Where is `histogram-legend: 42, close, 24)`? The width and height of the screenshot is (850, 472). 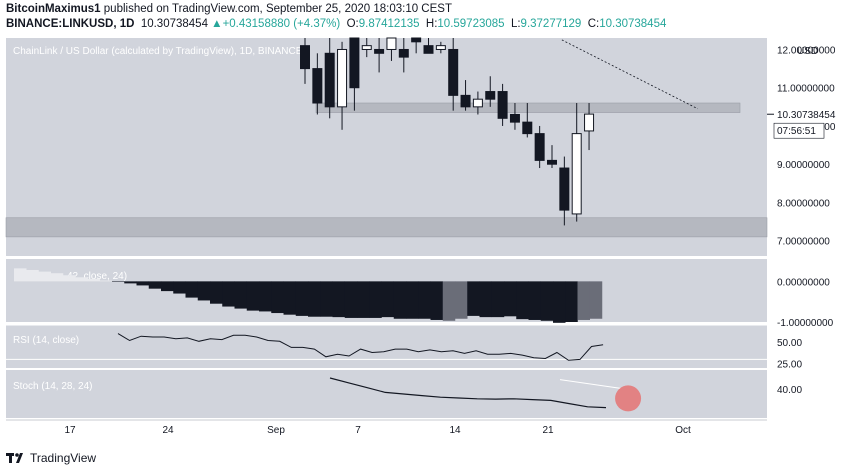 histogram-legend: 42, close, 24) is located at coordinates (97, 276).